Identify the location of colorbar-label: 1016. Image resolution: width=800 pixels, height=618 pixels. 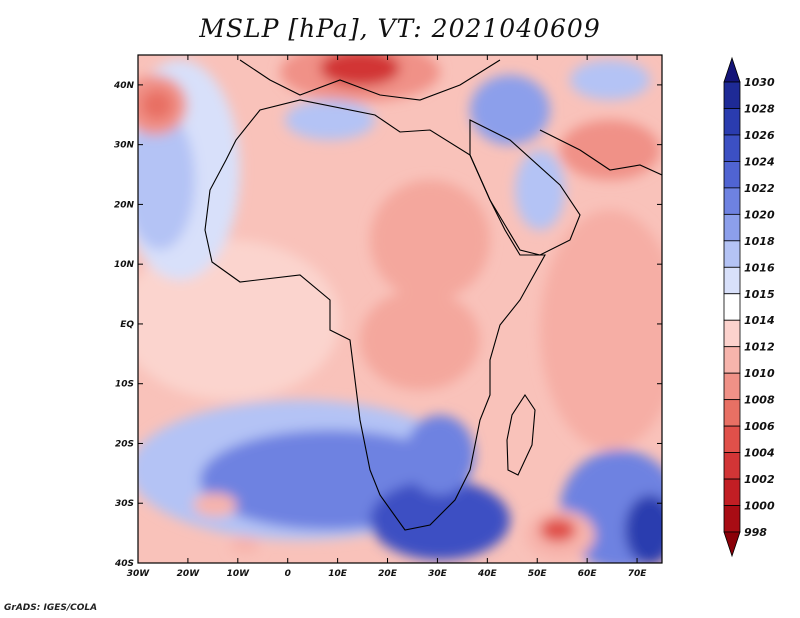
(759, 267).